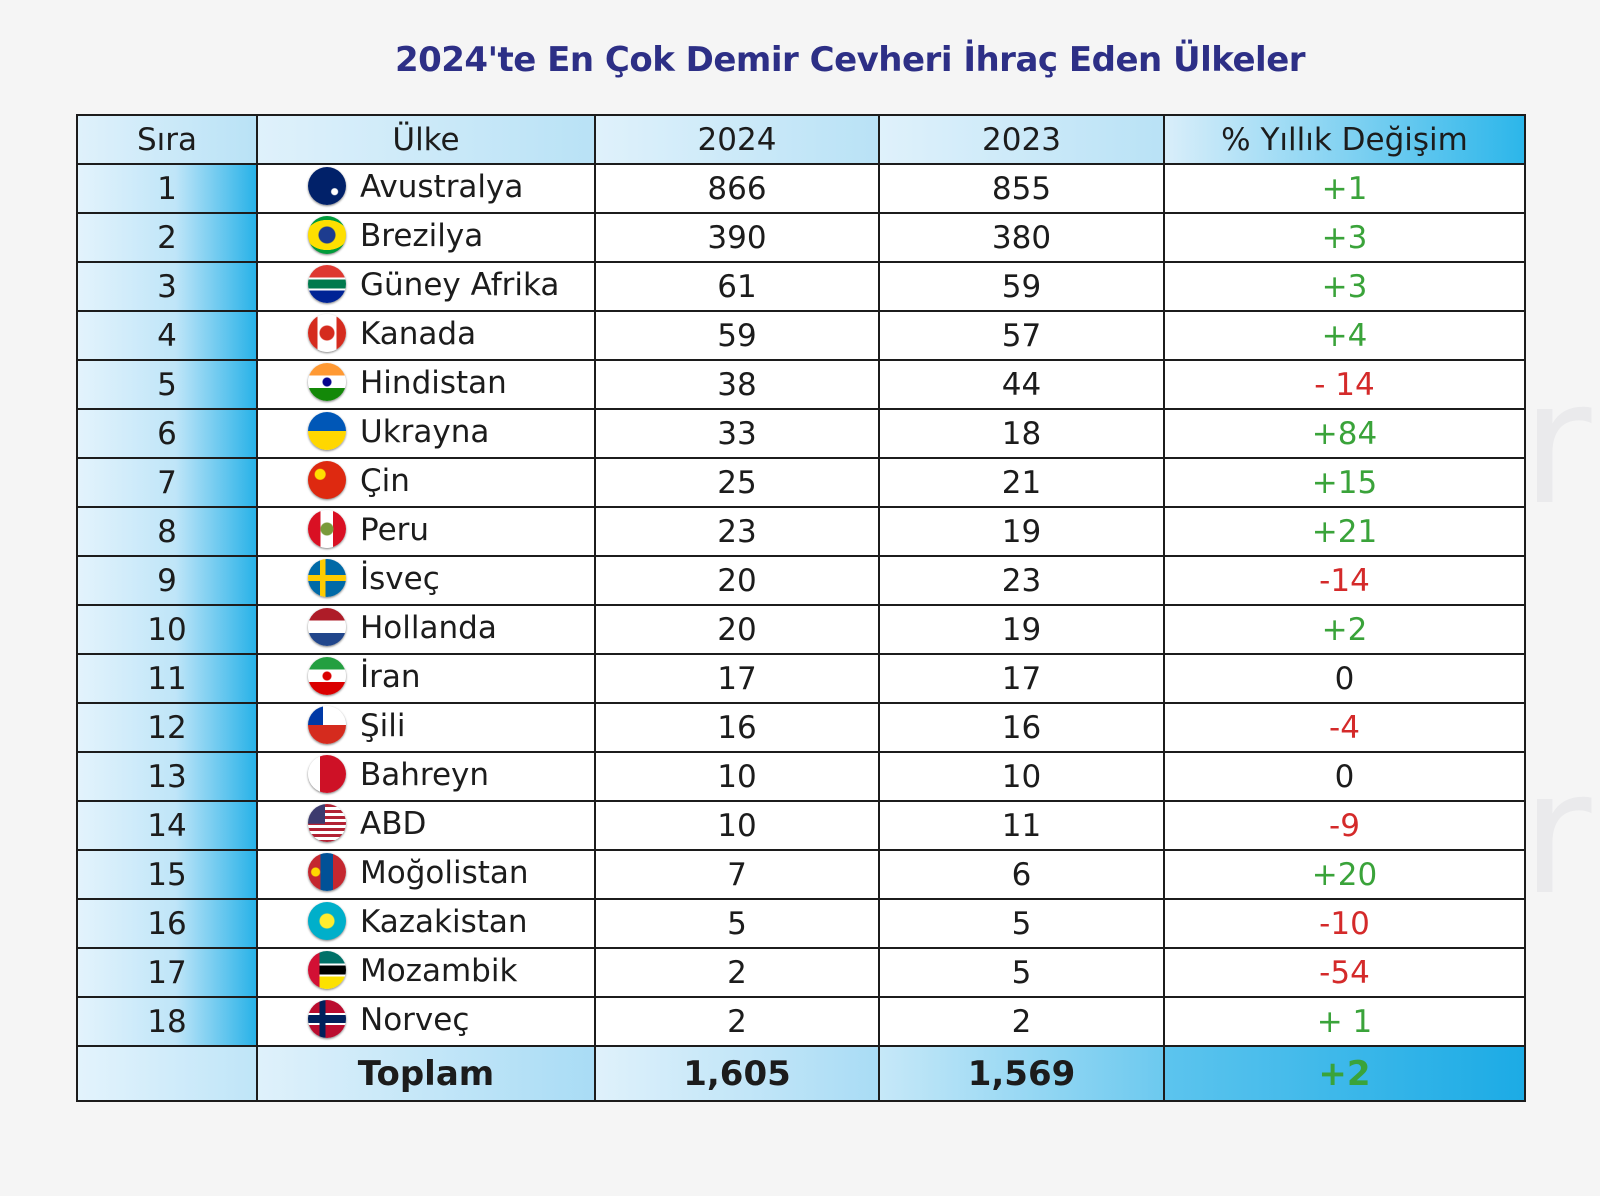 The height and width of the screenshot is (1196, 1600). What do you see at coordinates (167, 580) in the screenshot?
I see `rank-cell: 9` at bounding box center [167, 580].